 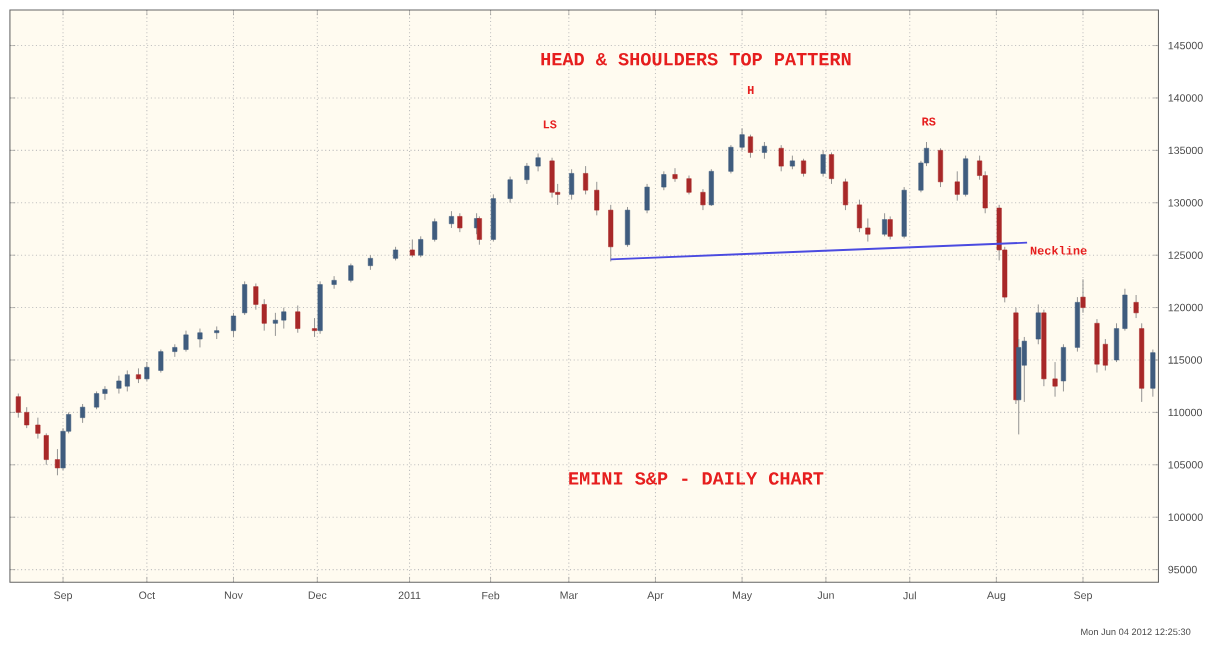 I want to click on text: HEAD & SHOULDERS TOP PATTERN, so click(x=696, y=59).